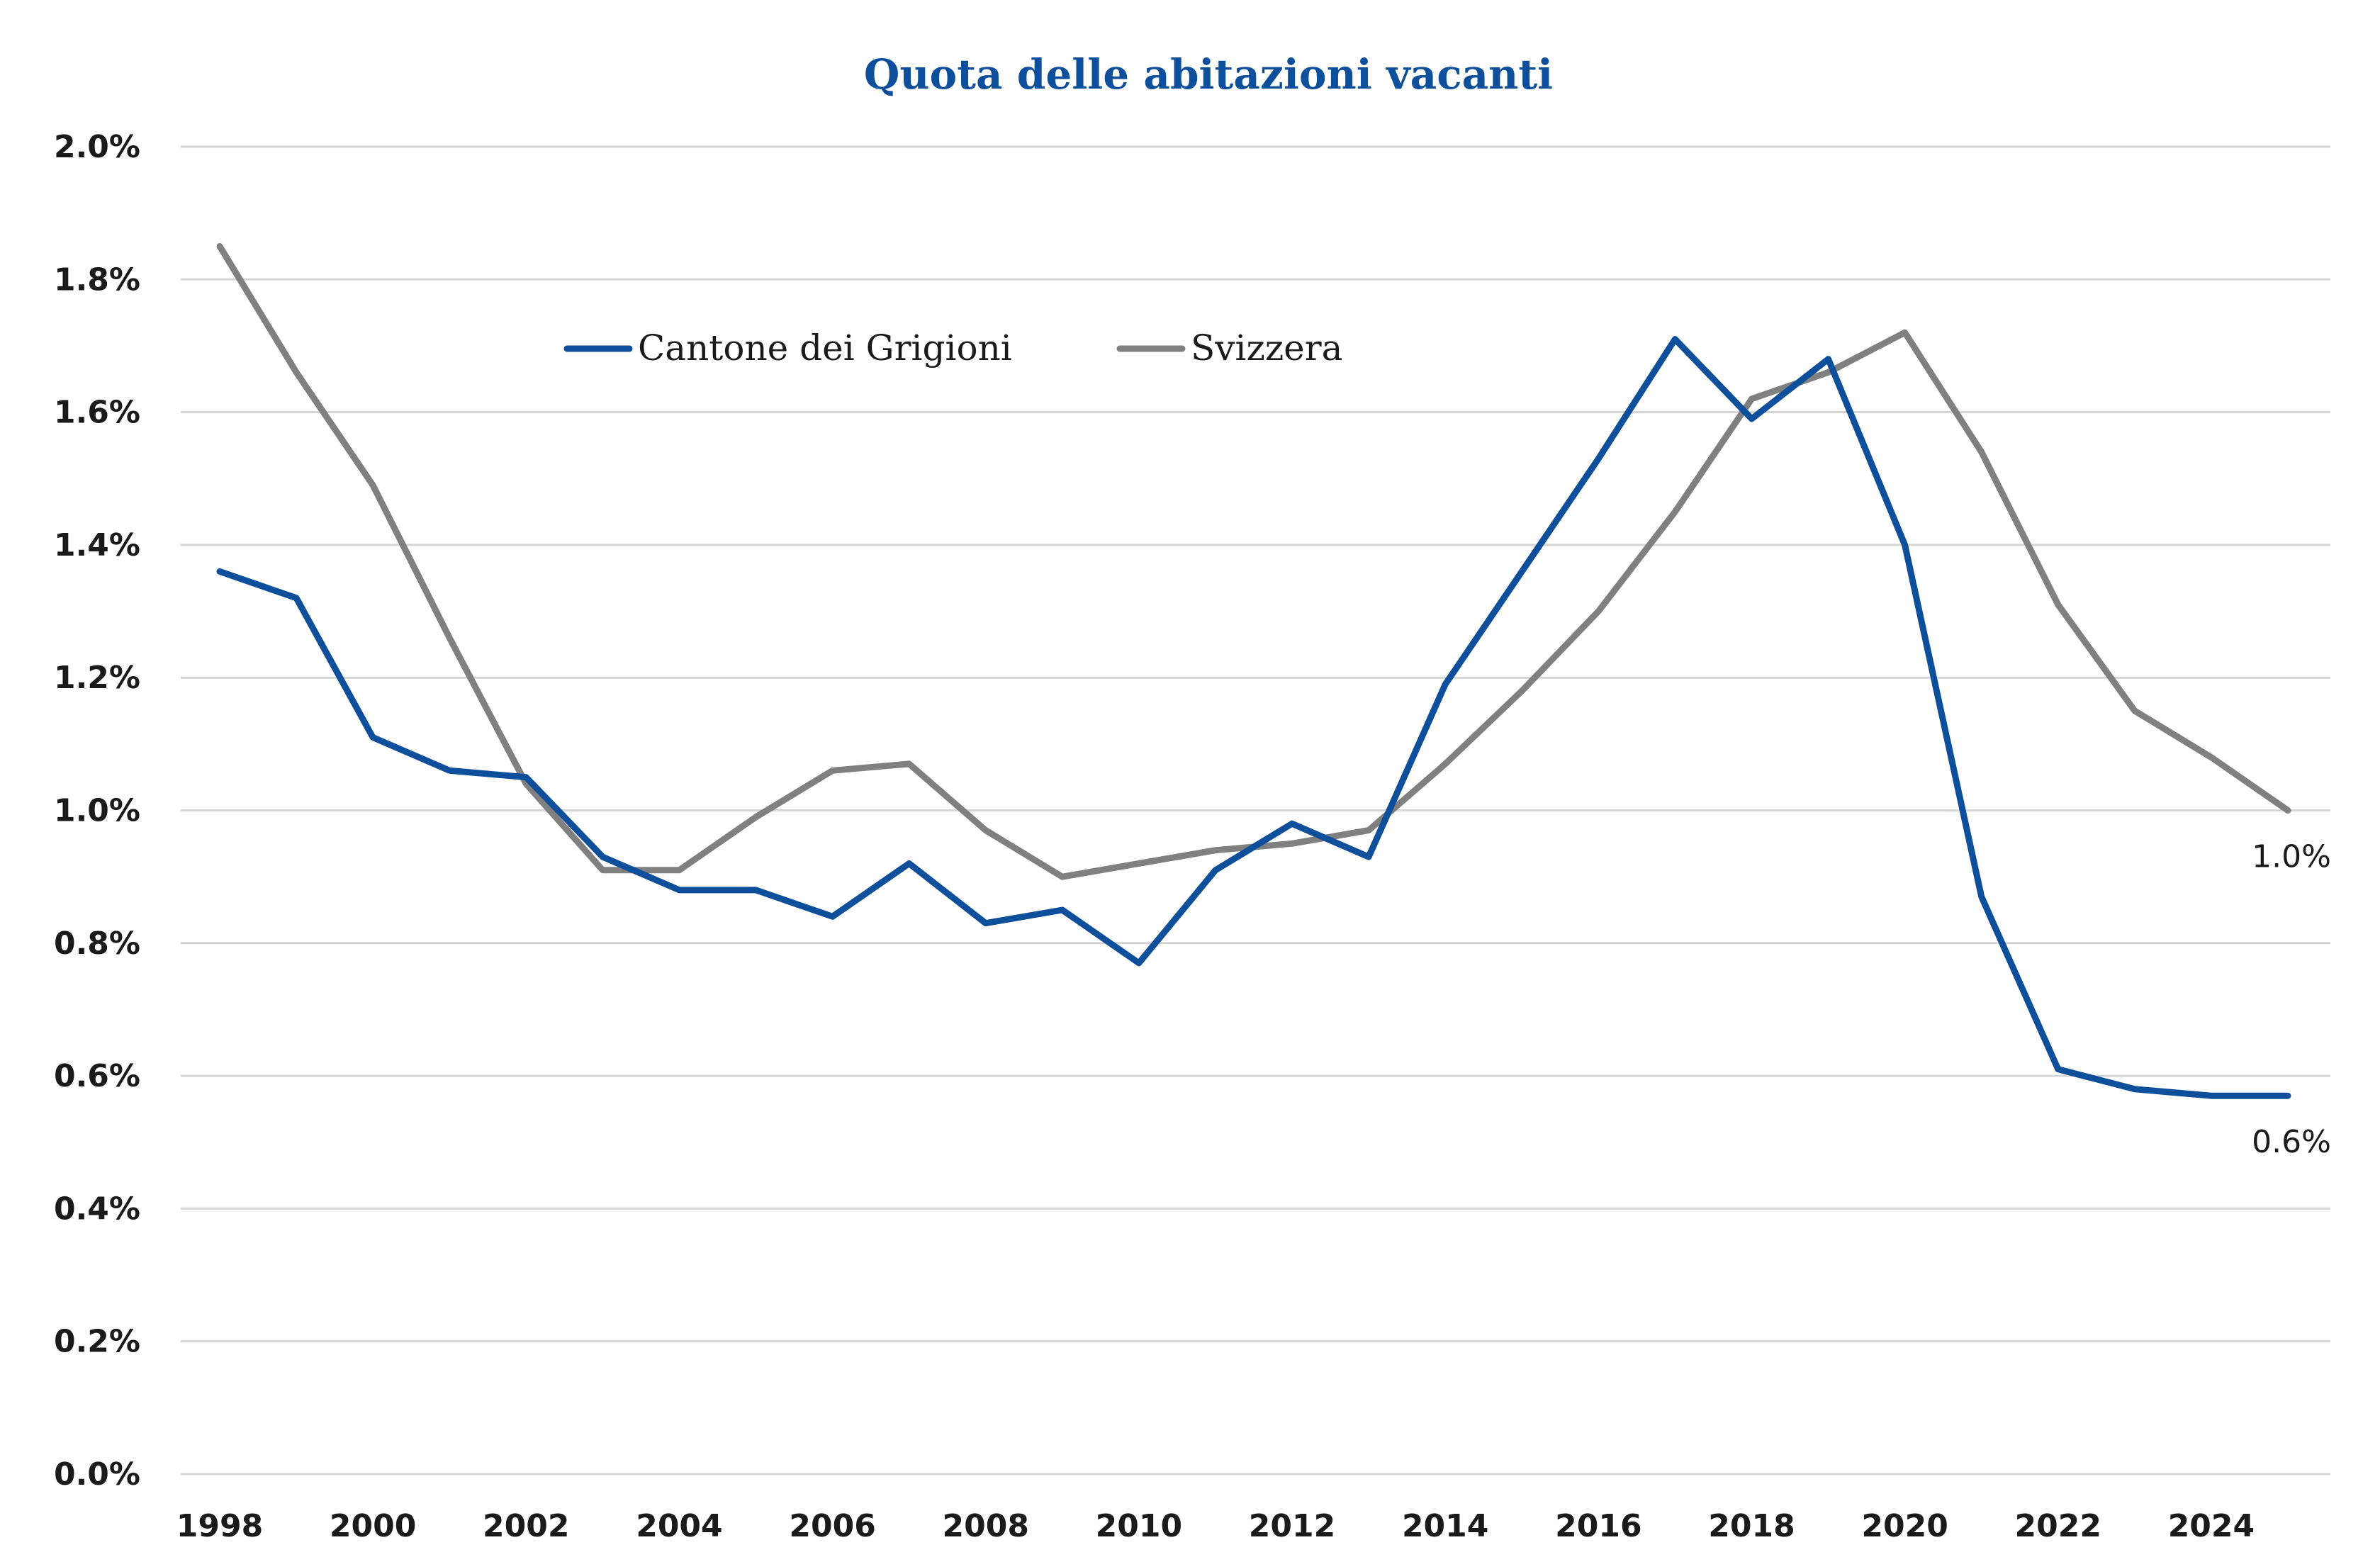 Image resolution: width=2380 pixels, height=1557 pixels. Describe the element at coordinates (373, 1526) in the screenshot. I see `x-tick-label: 2000` at that location.